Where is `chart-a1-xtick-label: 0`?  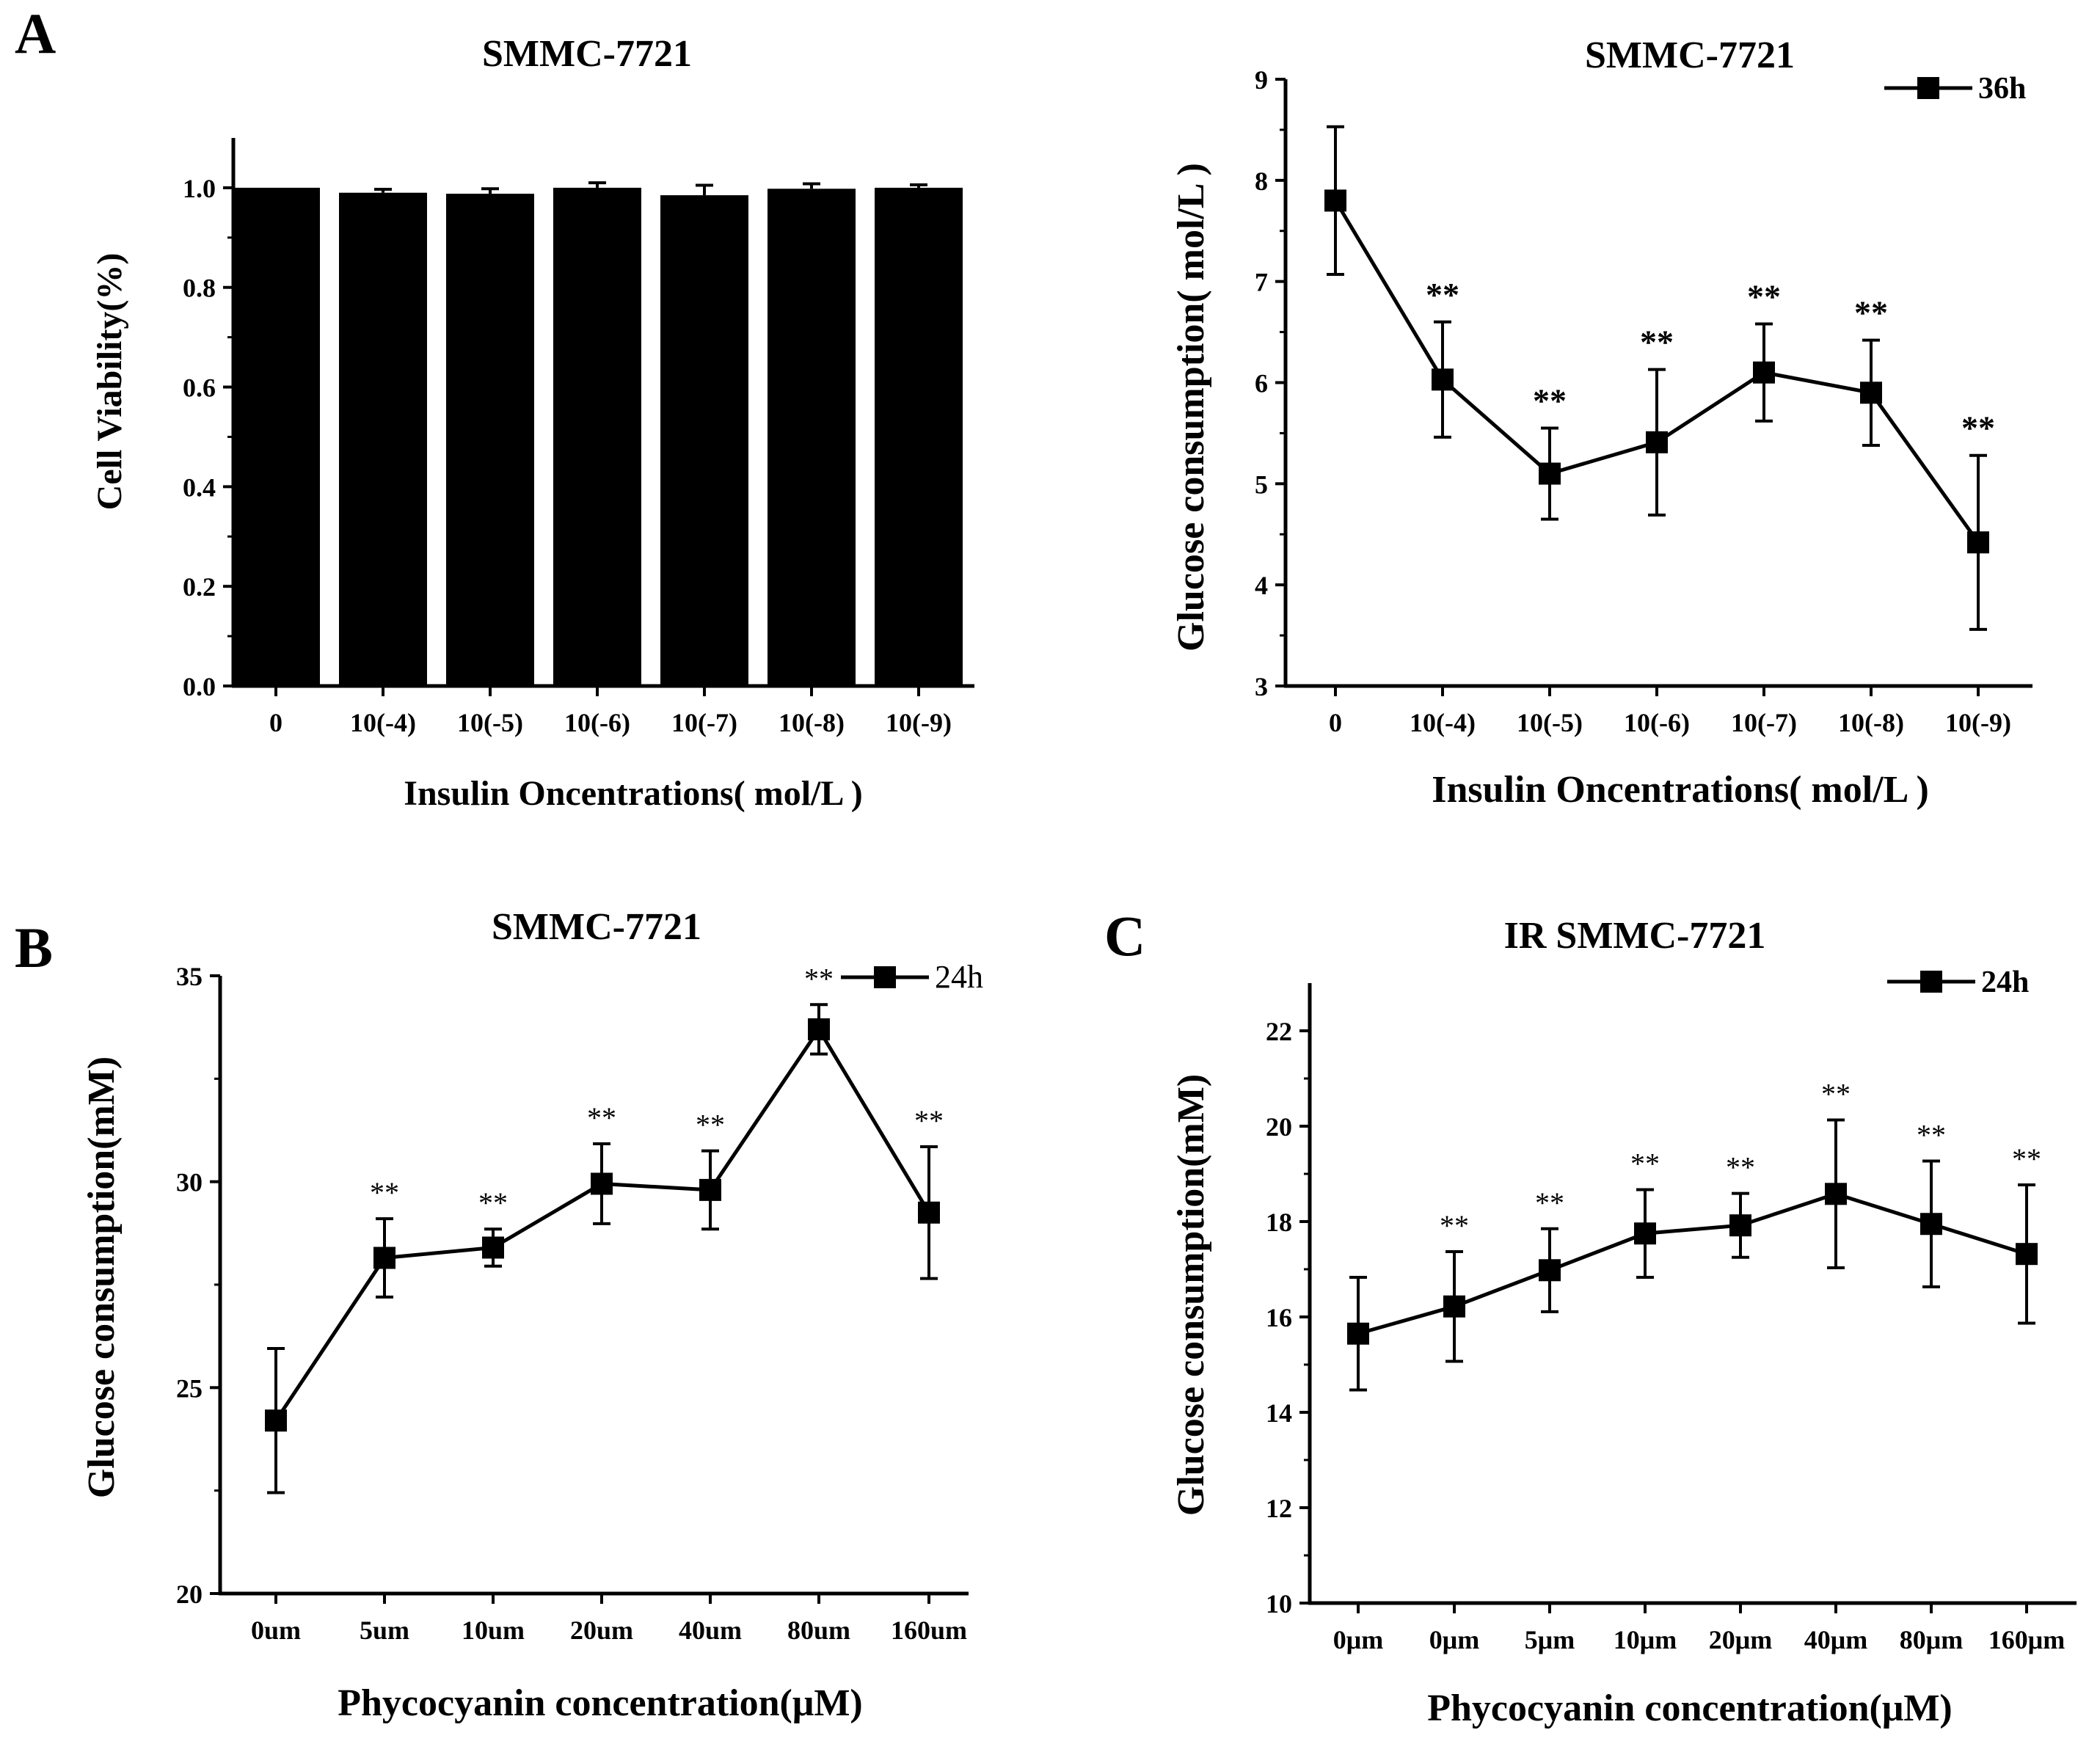 chart-a1-xtick-label: 0 is located at coordinates (275, 722).